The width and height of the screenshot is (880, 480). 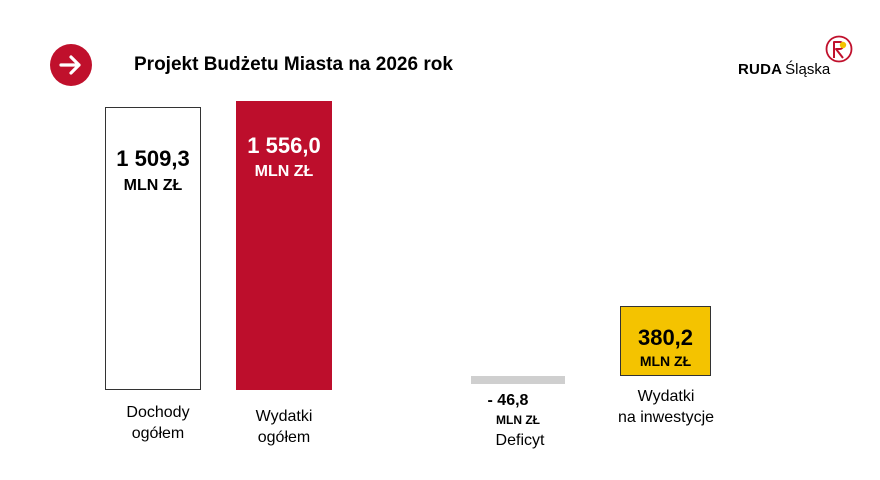 I want to click on category-label-line: Dochody, so click(x=158, y=412).